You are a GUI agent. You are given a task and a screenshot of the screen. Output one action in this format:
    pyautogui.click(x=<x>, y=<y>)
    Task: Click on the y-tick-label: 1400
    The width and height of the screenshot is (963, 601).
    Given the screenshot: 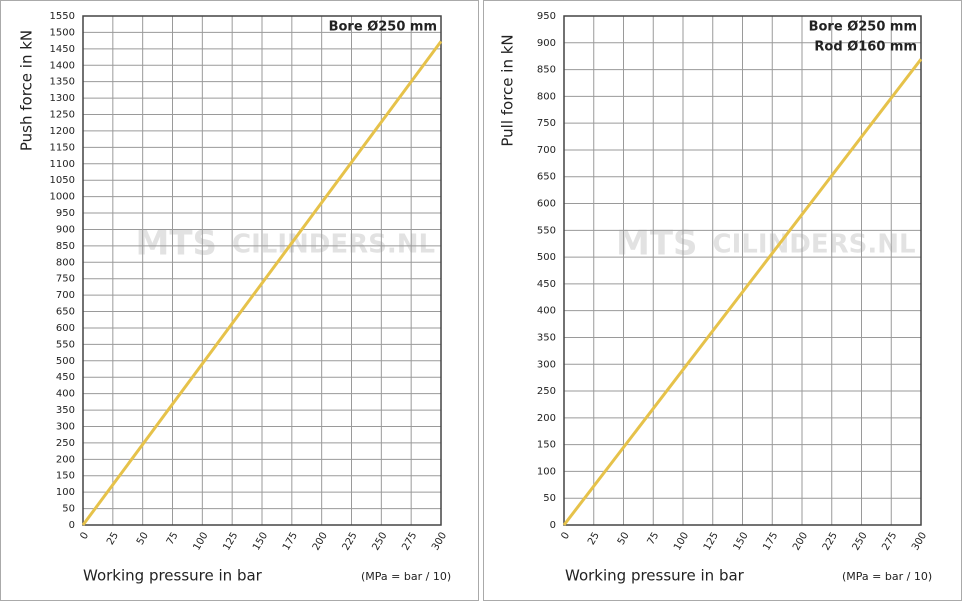 What is the action you would take?
    pyautogui.click(x=62, y=65)
    